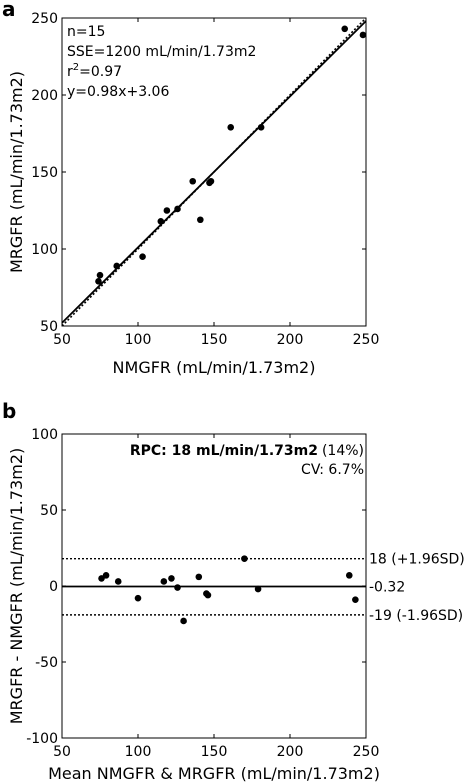 The height and width of the screenshot is (783, 474). Describe the element at coordinates (214, 773) in the screenshot. I see `panel-b-xlabel: Mean NMGFR & MRGFR (mL/min/1.73m2)` at that location.